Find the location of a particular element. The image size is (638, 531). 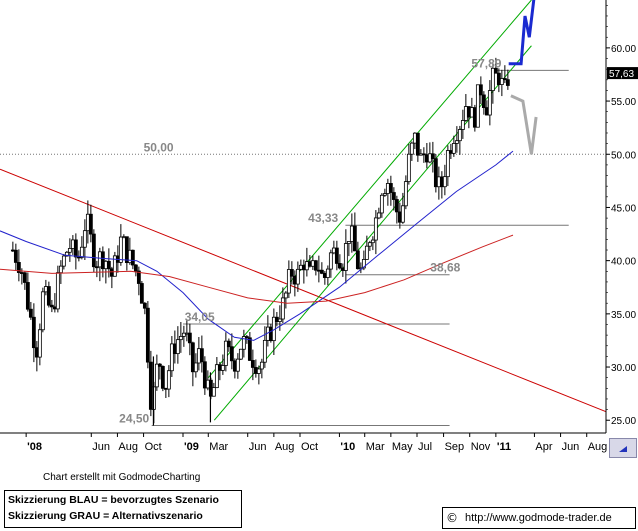

scenario-sketches is located at coordinates (523, 77).